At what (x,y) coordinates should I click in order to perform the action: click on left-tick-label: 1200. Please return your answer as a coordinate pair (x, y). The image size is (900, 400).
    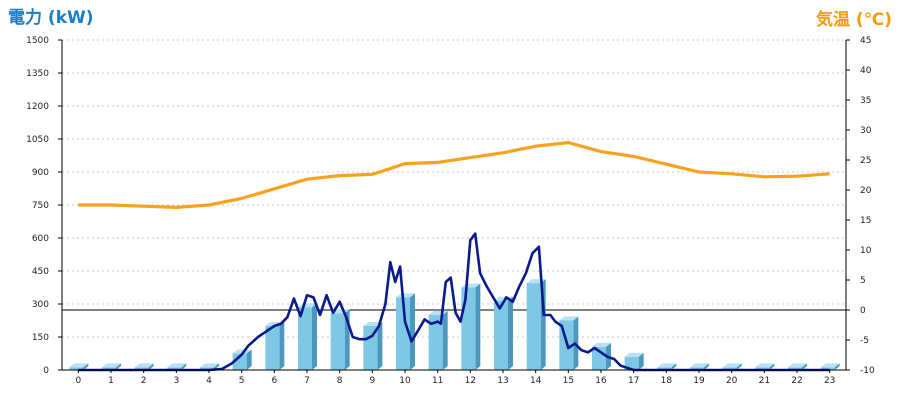
    Looking at the image, I should click on (37, 107).